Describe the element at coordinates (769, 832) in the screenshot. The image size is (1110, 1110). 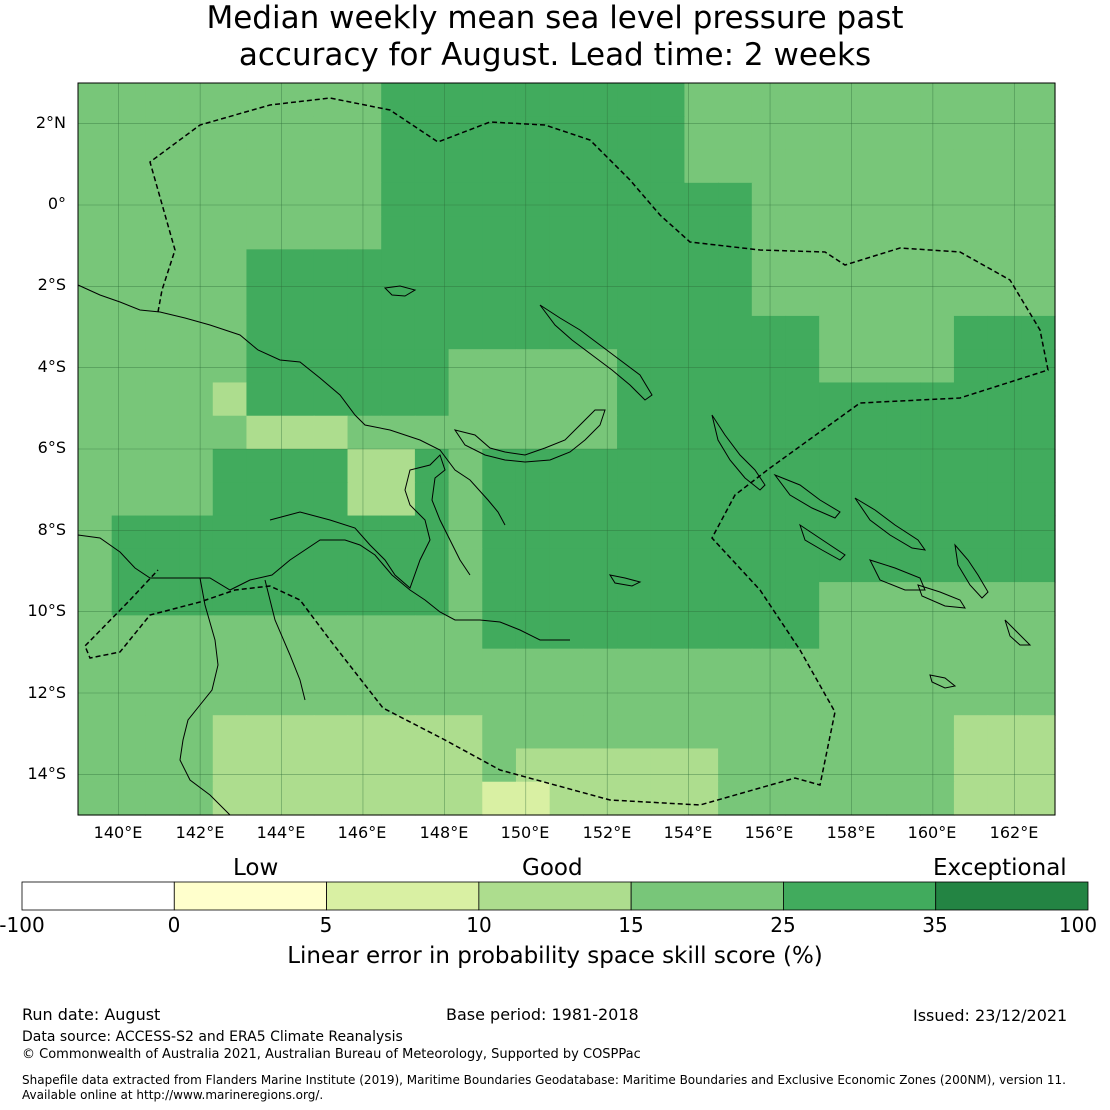
I see `lon-label-156e: 156°E` at that location.